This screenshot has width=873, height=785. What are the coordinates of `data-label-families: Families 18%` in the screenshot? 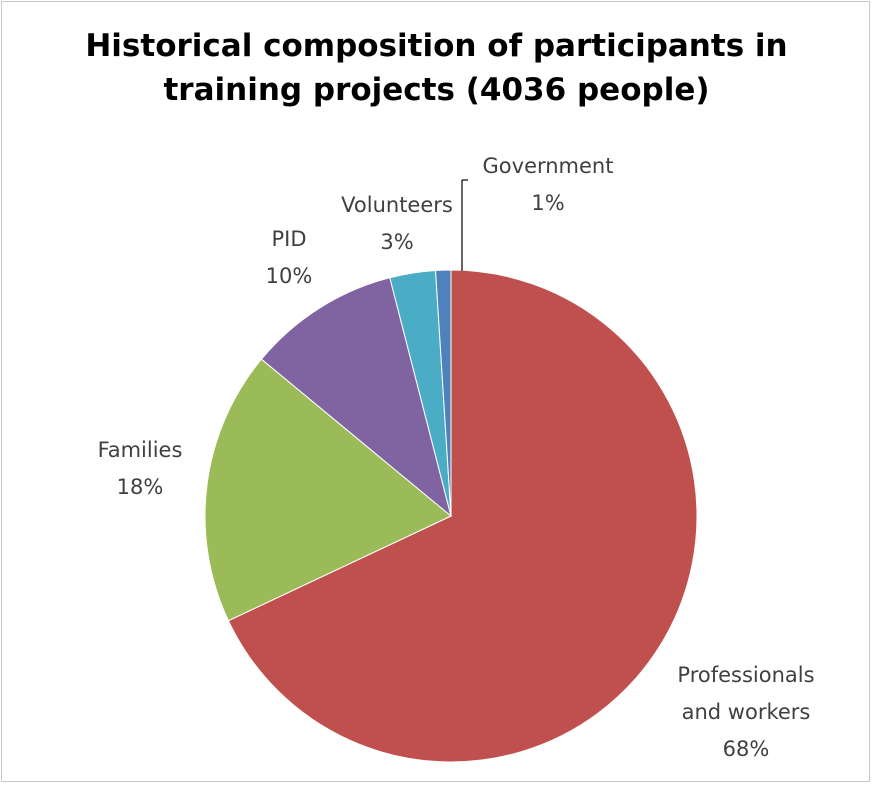 It's located at (140, 468).